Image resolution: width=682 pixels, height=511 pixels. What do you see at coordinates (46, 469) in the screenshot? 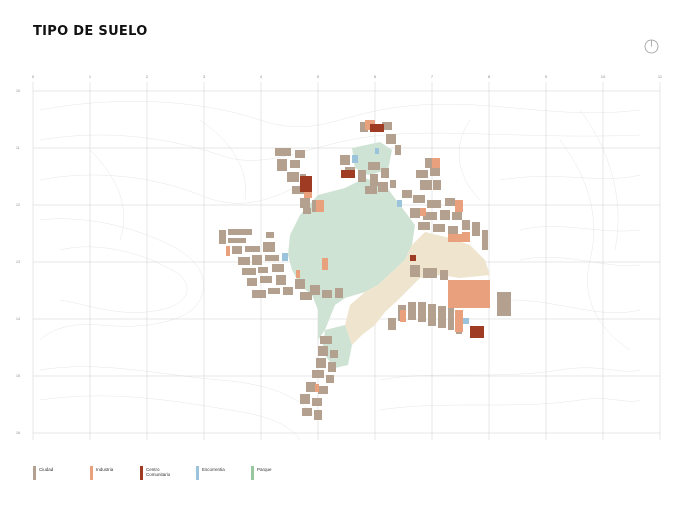
I see `legend-label-ciudad: Ciudad` at bounding box center [46, 469].